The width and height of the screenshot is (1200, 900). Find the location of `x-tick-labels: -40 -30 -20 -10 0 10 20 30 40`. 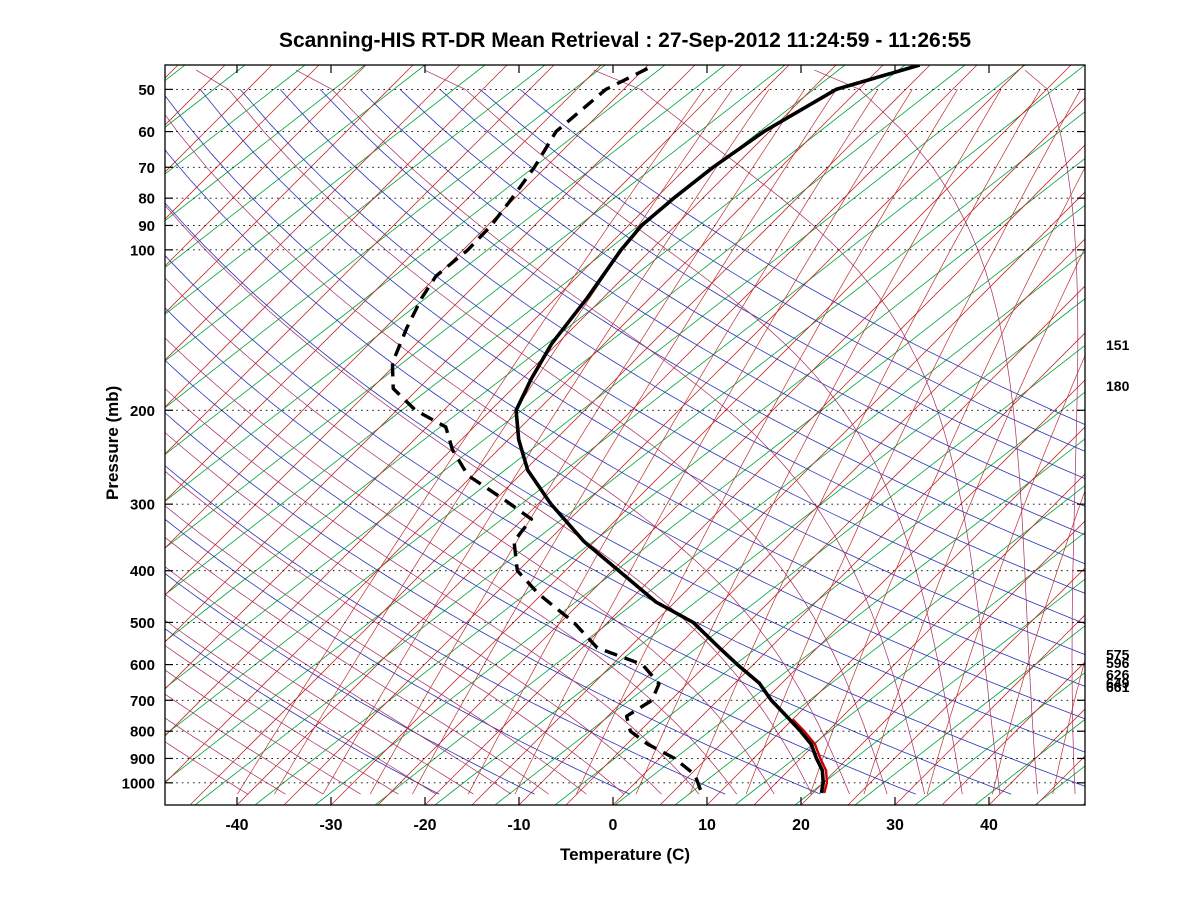

x-tick-labels: -40 -30 -20 -10 0 10 20 30 40 is located at coordinates (611, 825).